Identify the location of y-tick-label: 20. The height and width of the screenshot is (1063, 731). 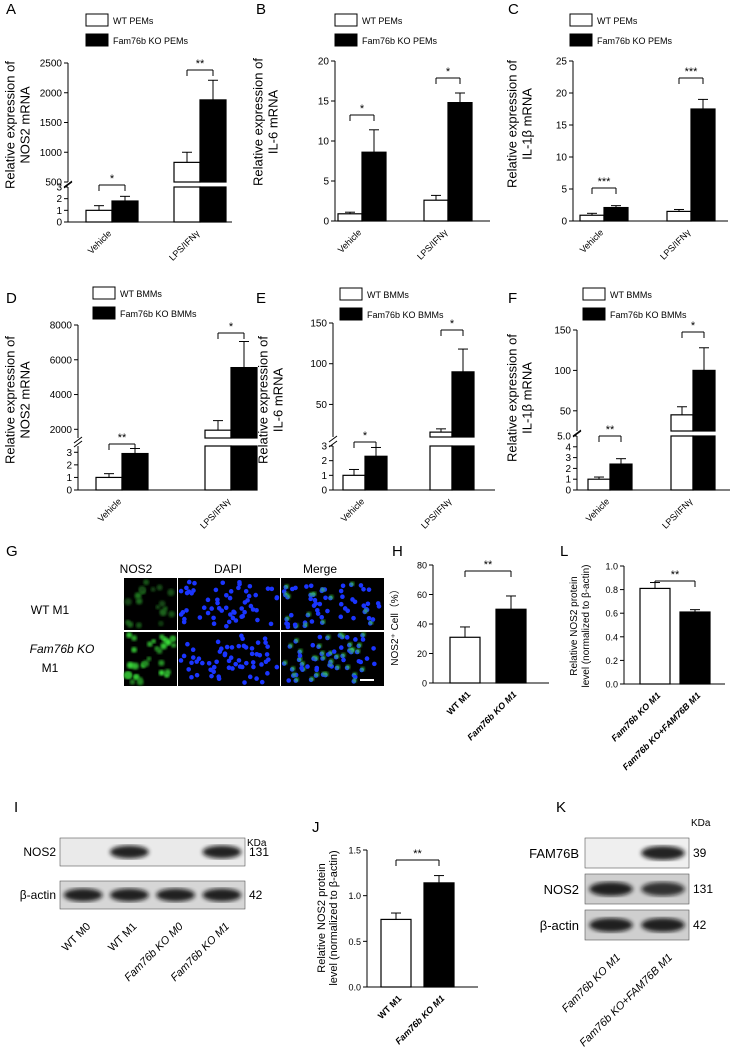
(324, 62).